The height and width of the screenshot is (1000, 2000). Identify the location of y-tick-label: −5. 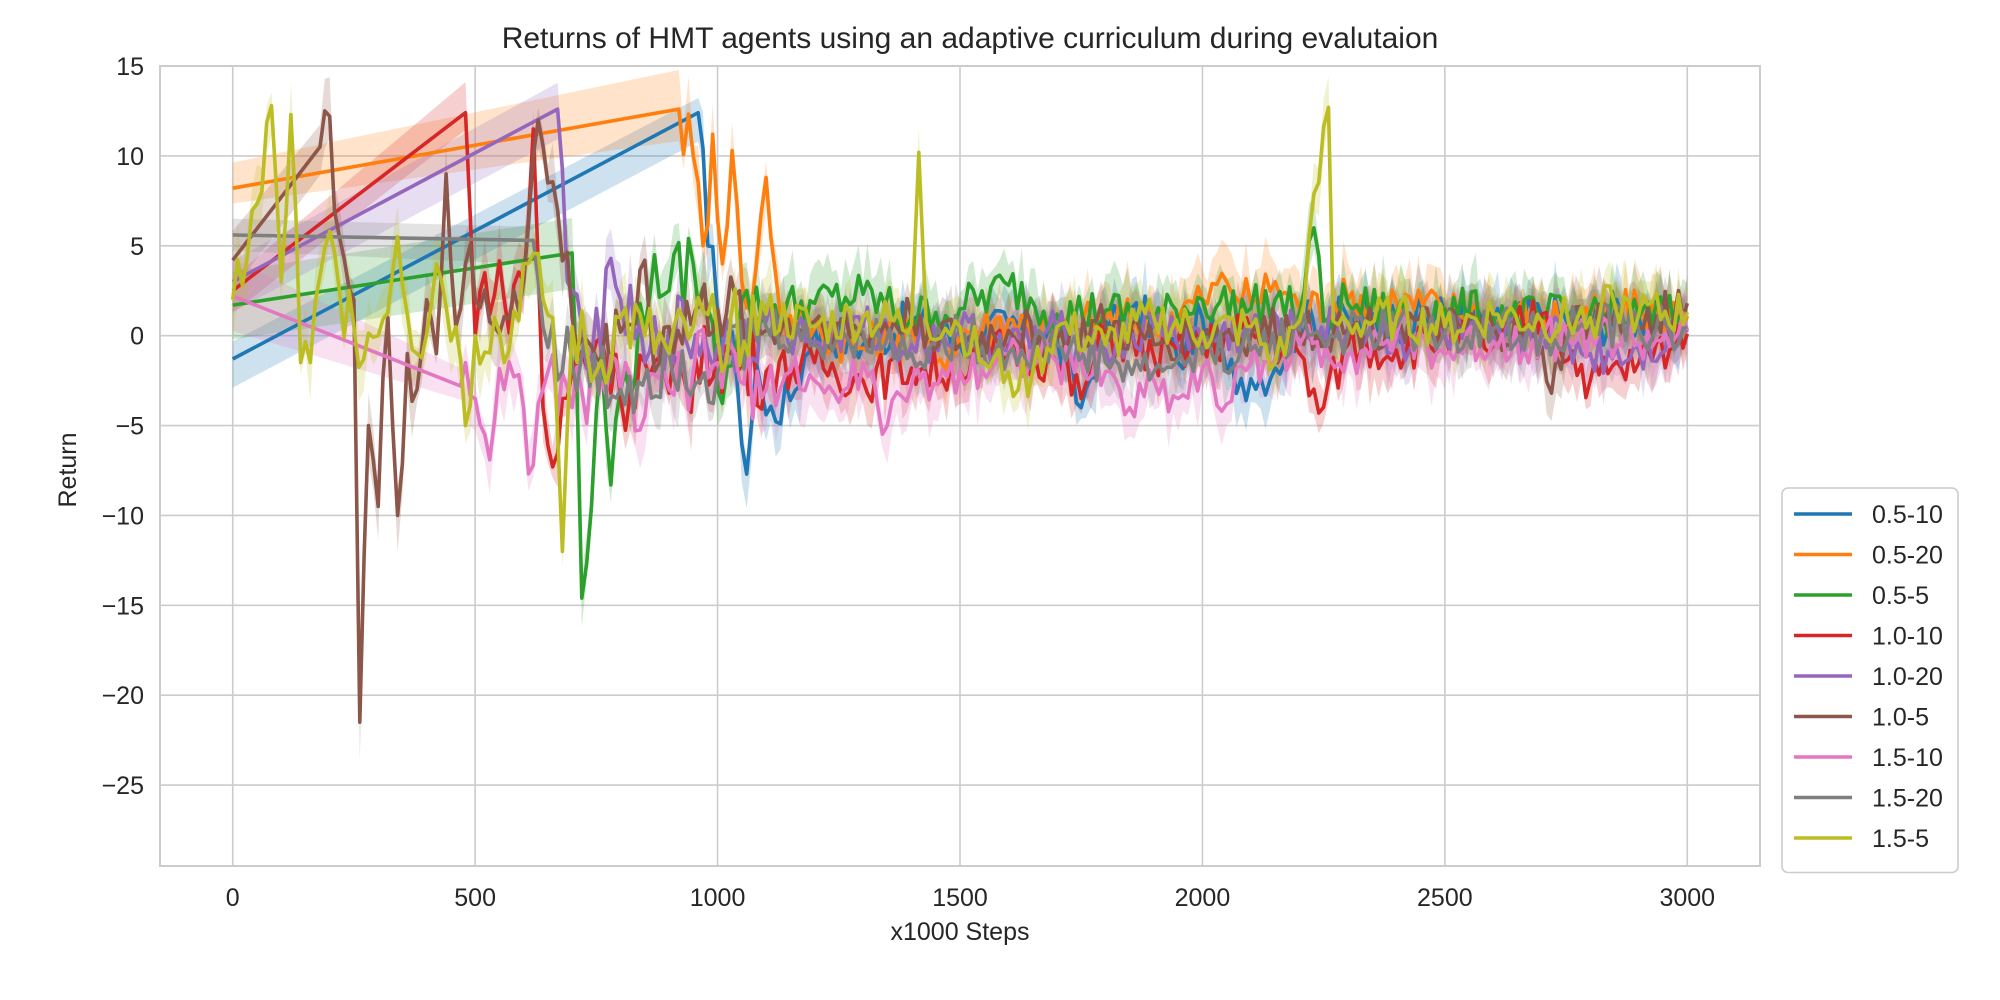
(129, 427).